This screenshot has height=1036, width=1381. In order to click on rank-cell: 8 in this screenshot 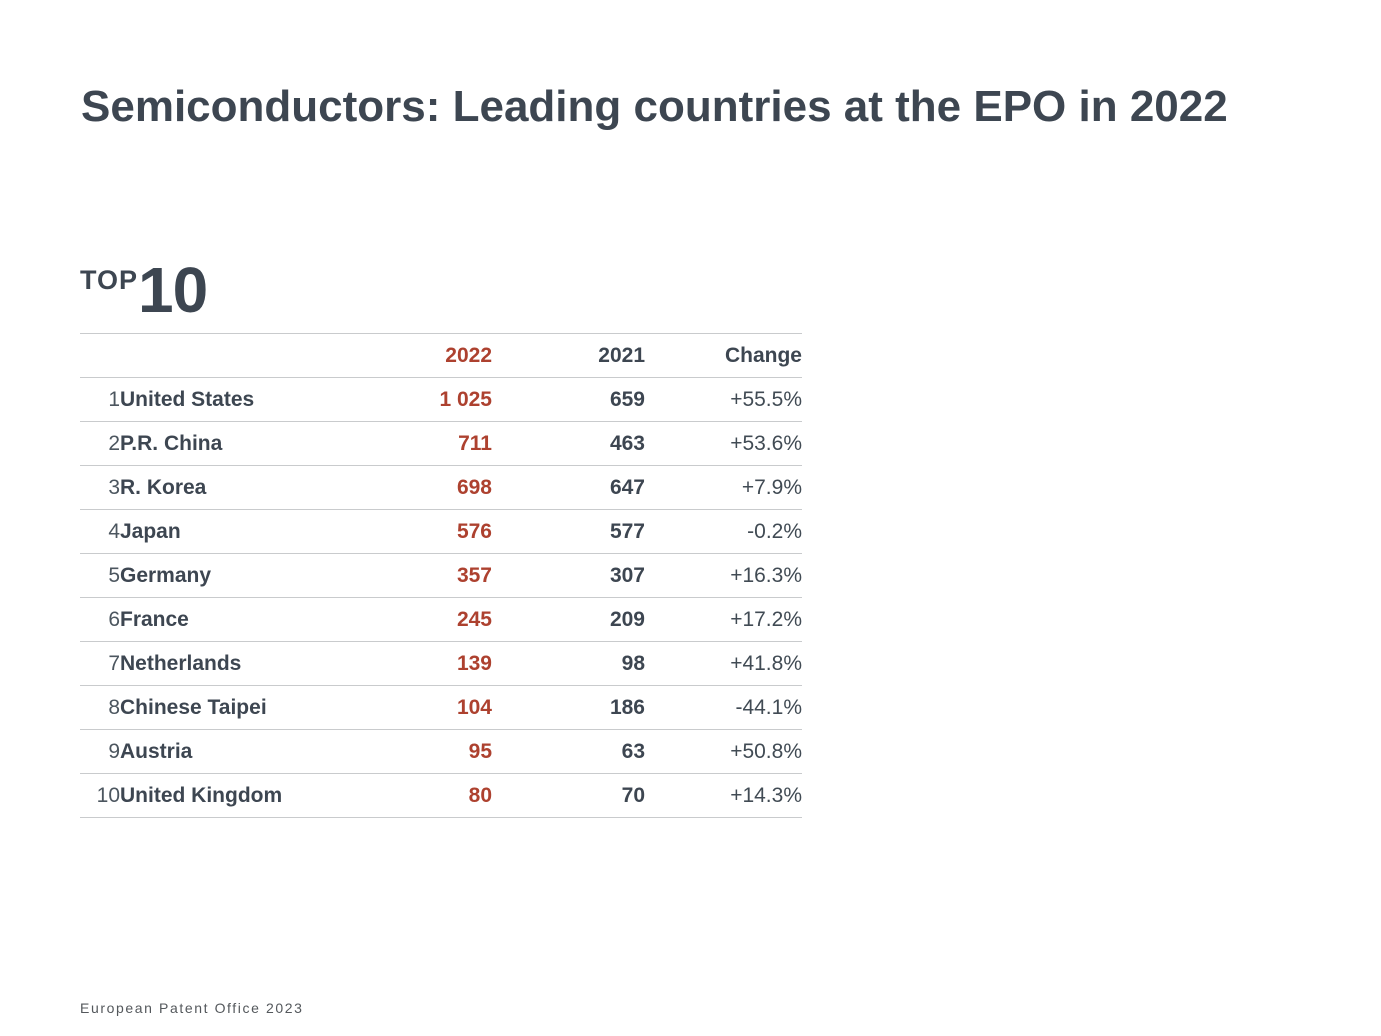, I will do `click(114, 707)`.